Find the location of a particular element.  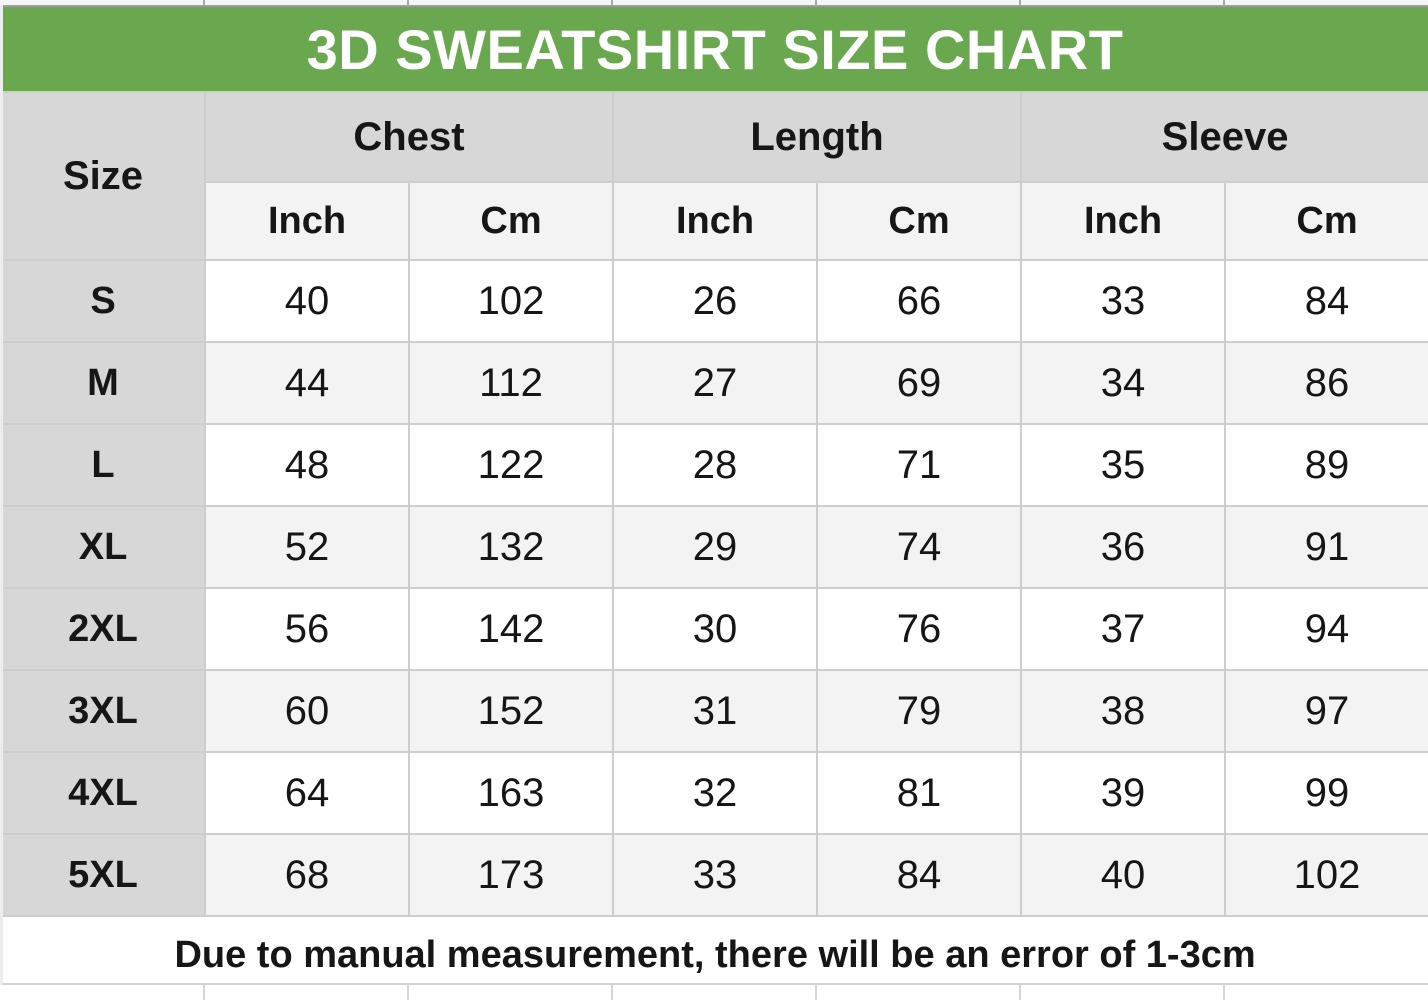

measurement-value: 163 is located at coordinates (511, 793).